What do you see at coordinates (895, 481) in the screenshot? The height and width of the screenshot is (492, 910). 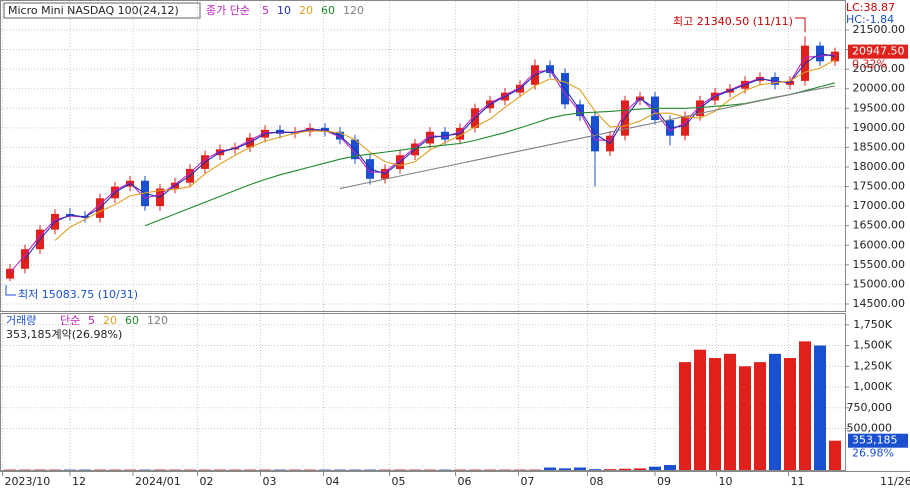 I see `x-tick-label: 11/26` at bounding box center [895, 481].